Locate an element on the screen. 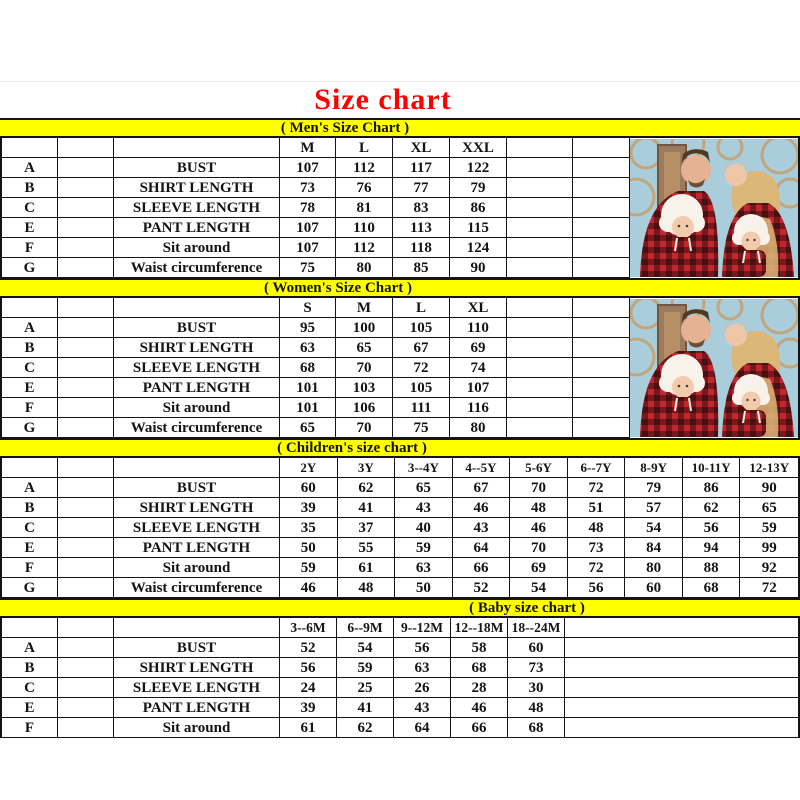 Image resolution: width=800 pixels, height=800 pixels. size-value-cell: 90 is located at coordinates (769, 488).